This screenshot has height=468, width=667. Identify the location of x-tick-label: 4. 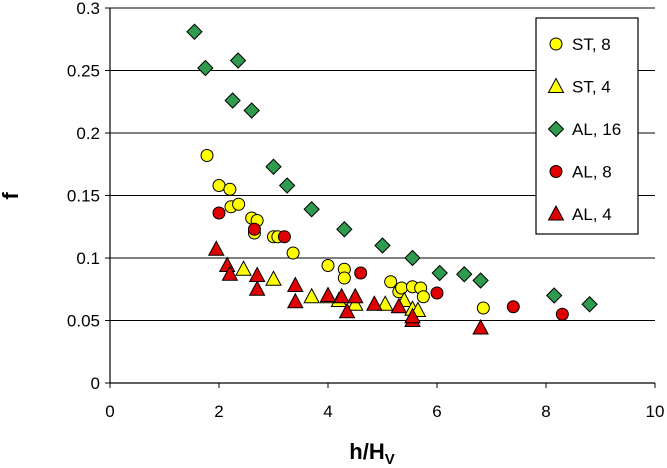
(327, 411).